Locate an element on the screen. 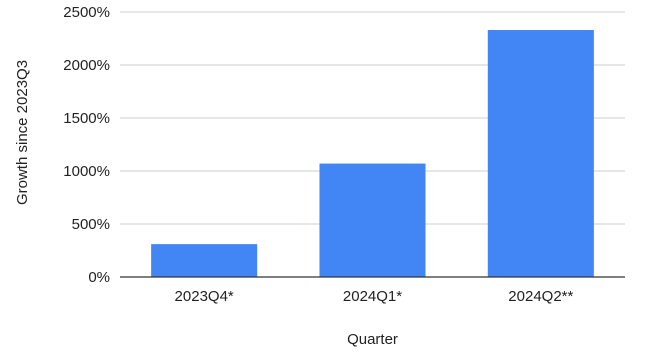  x-axis-ticks: 2023Q4* 2024Q1* 2024Q2** is located at coordinates (374, 296).